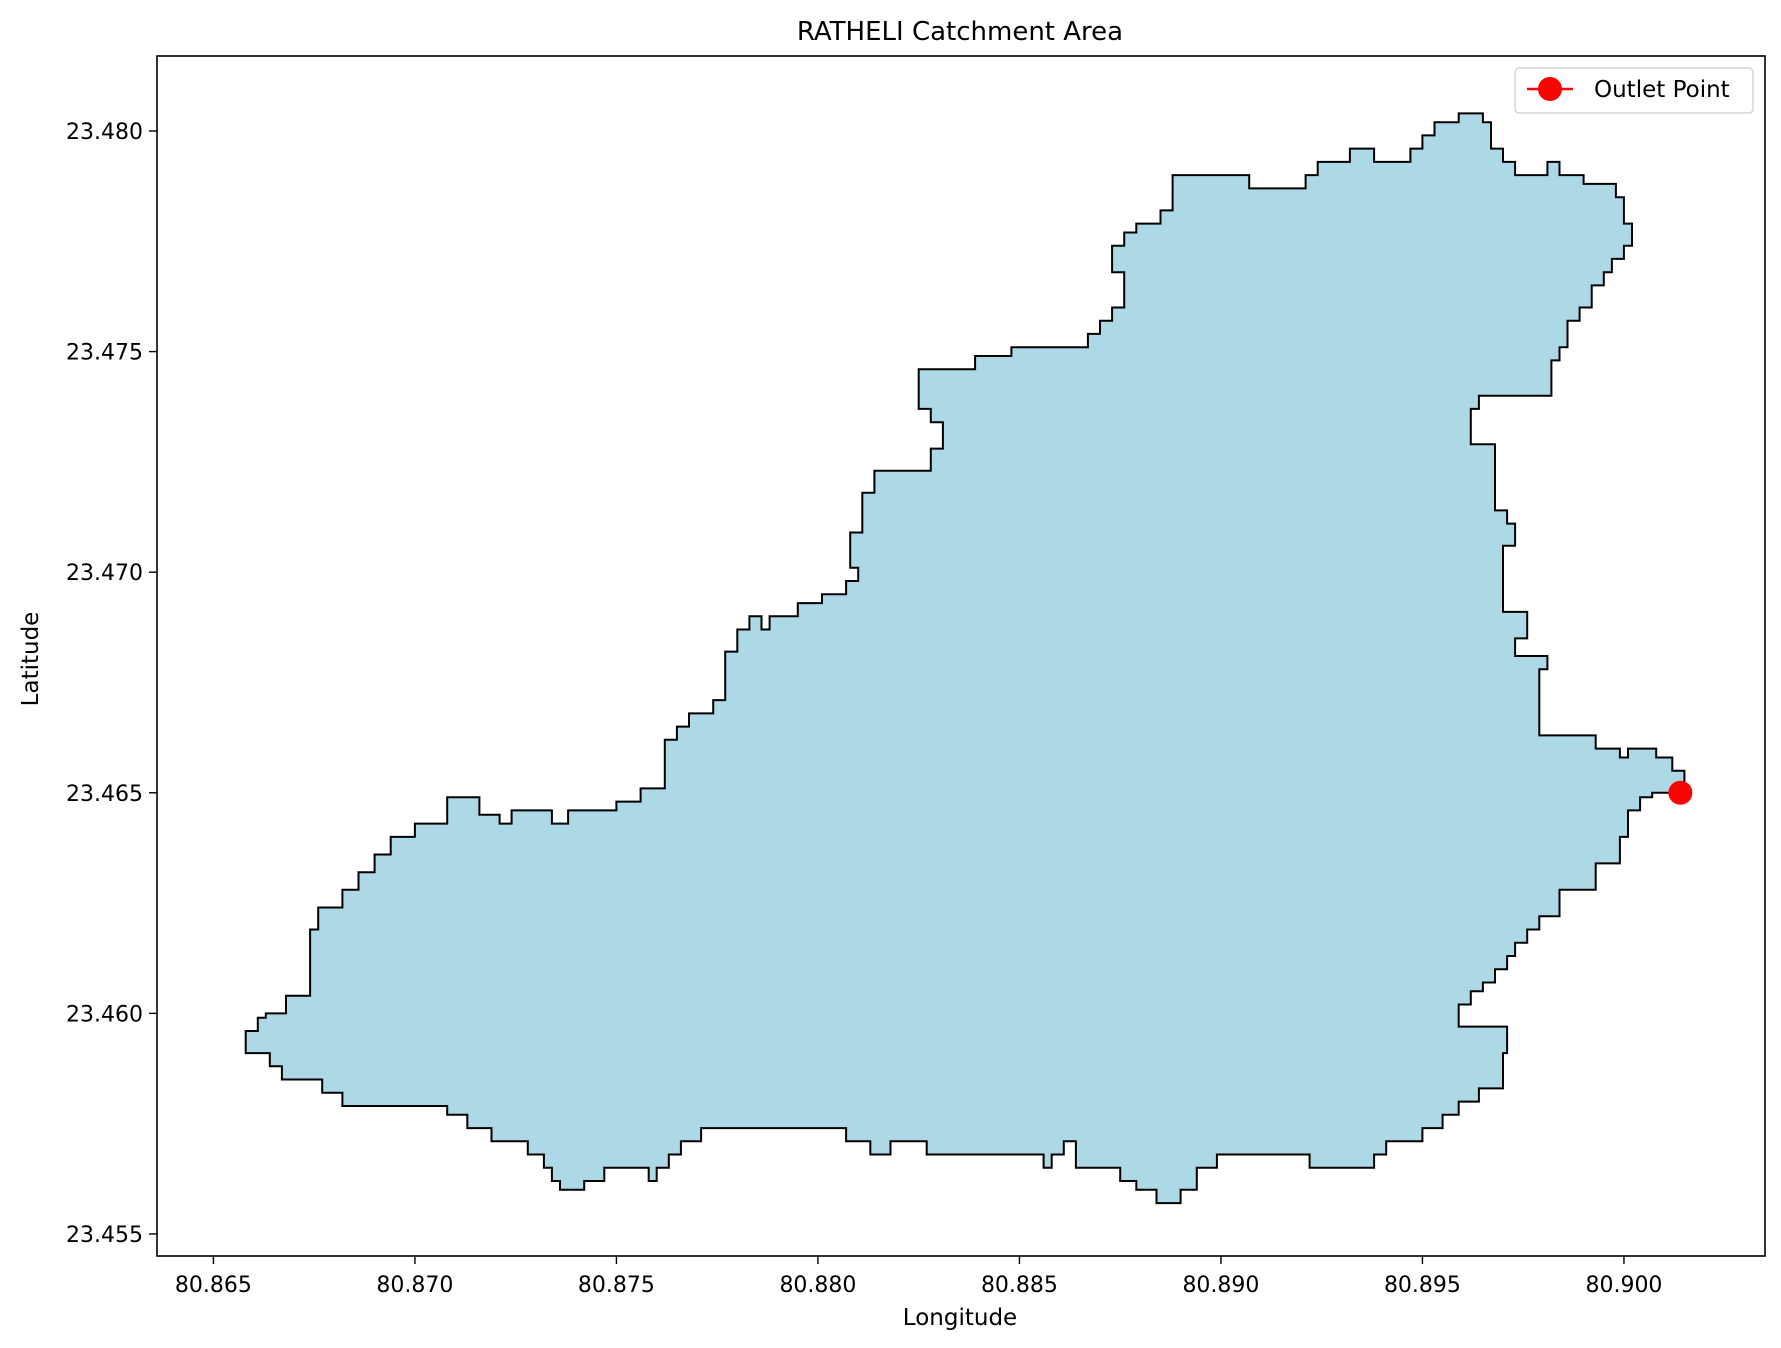 The image size is (1781, 1348). What do you see at coordinates (104, 794) in the screenshot?
I see `y-tick-label: 23.465` at bounding box center [104, 794].